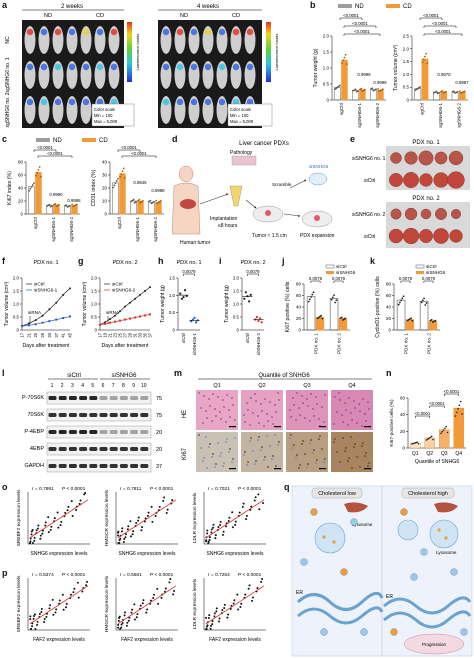 This screenshot has height=659, width=474. Describe the element at coordinates (145, 334) in the screenshot. I see `x-tick-label: 35` at that location.